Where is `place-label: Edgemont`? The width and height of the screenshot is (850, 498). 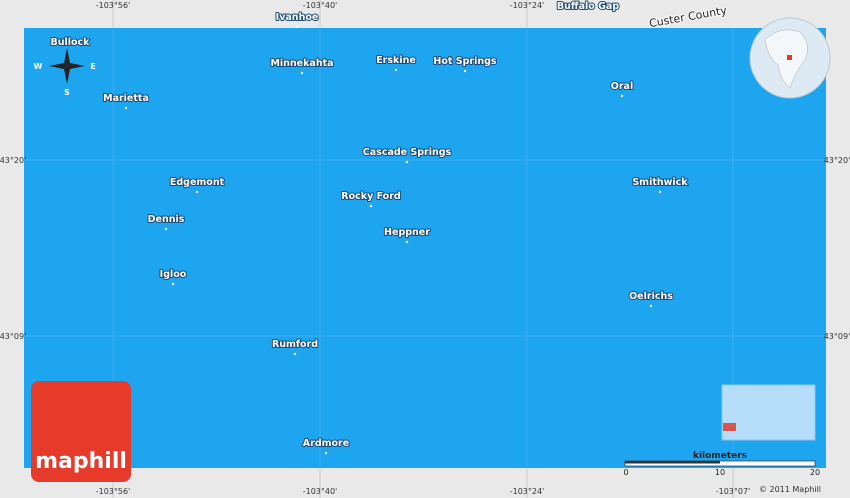 place-label: Edgemont is located at coordinates (197, 182).